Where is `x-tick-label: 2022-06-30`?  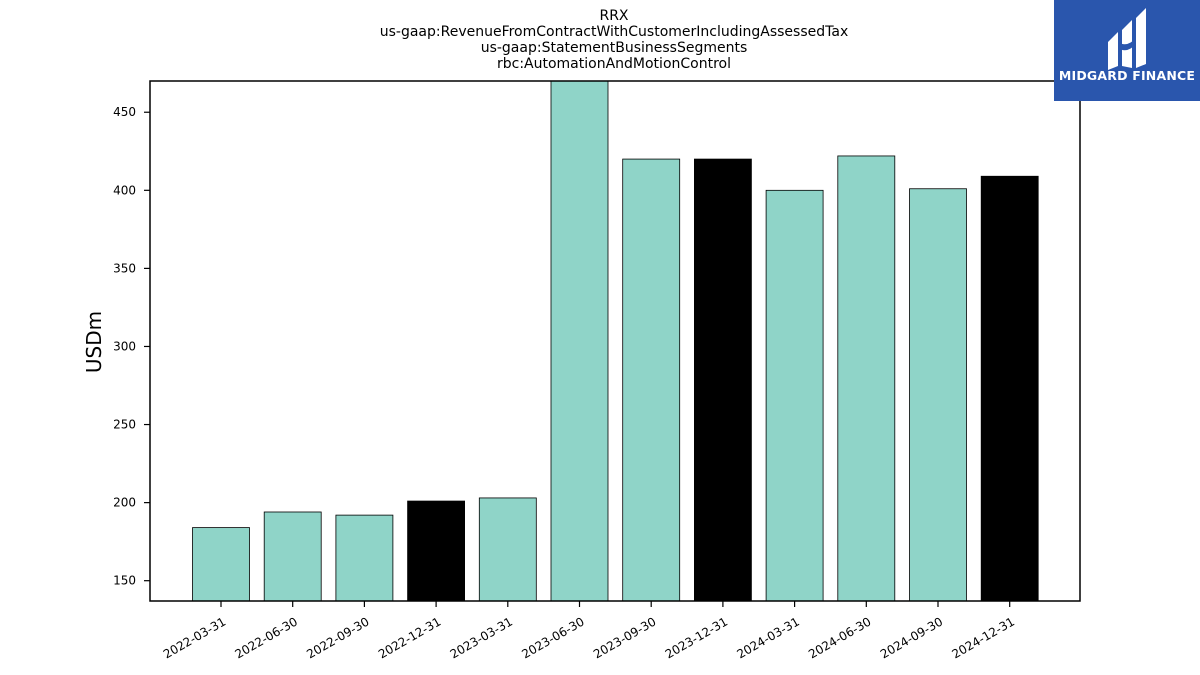
x-tick-label: 2022-06-30 is located at coordinates (266, 638).